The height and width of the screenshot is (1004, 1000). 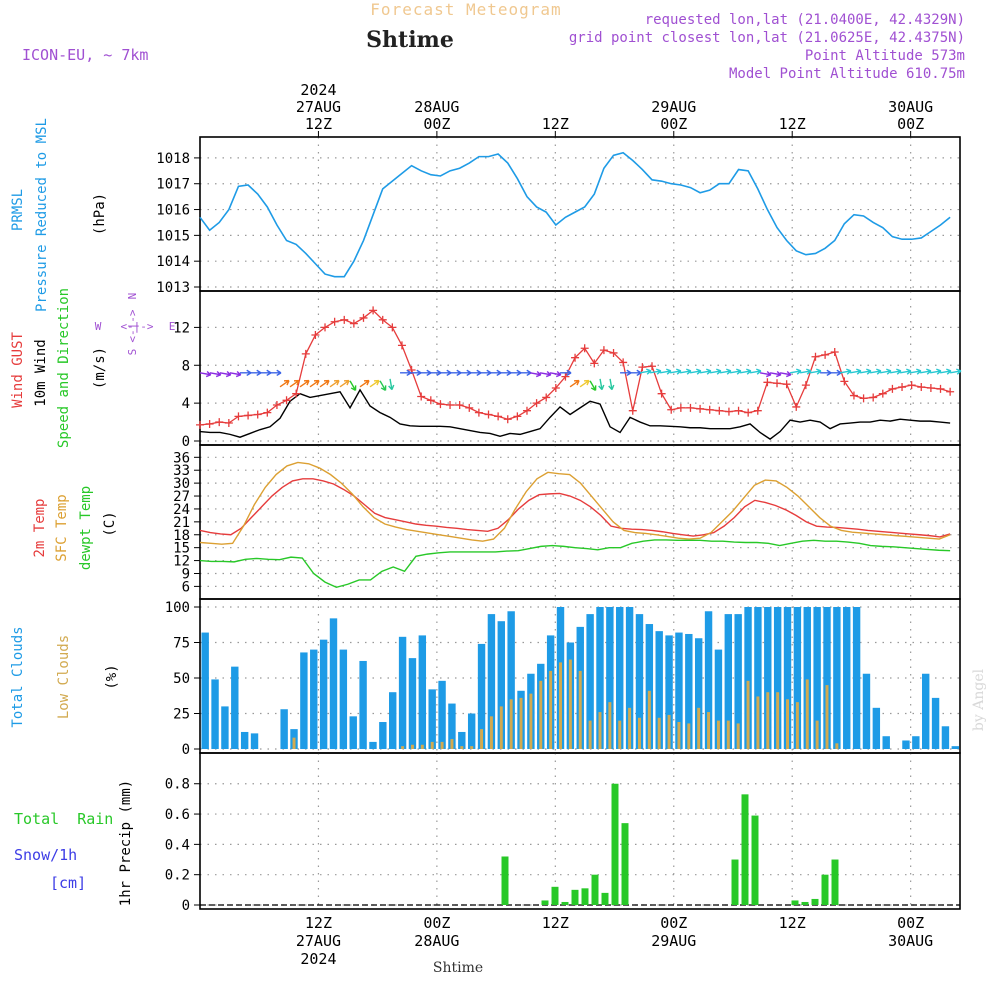 What do you see at coordinates (580, 678) in the screenshot?
I see `cloud-bars` at bounding box center [580, 678].